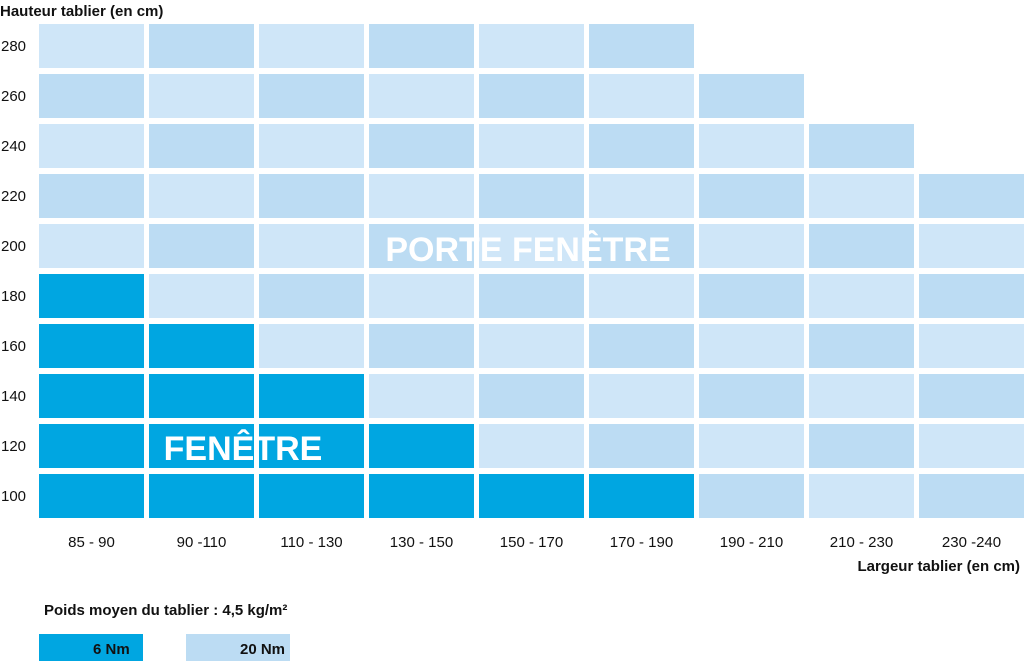  I want to click on y-axis-title: Hauteur tablier (en cm), so click(81, 11).